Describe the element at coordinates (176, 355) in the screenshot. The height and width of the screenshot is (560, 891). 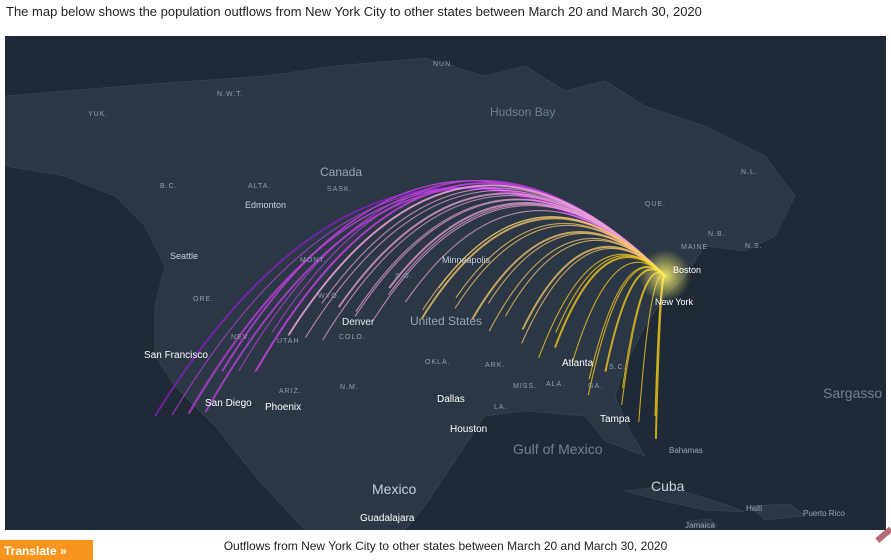
I see `map-label-san-francisco: San Francisco` at that location.